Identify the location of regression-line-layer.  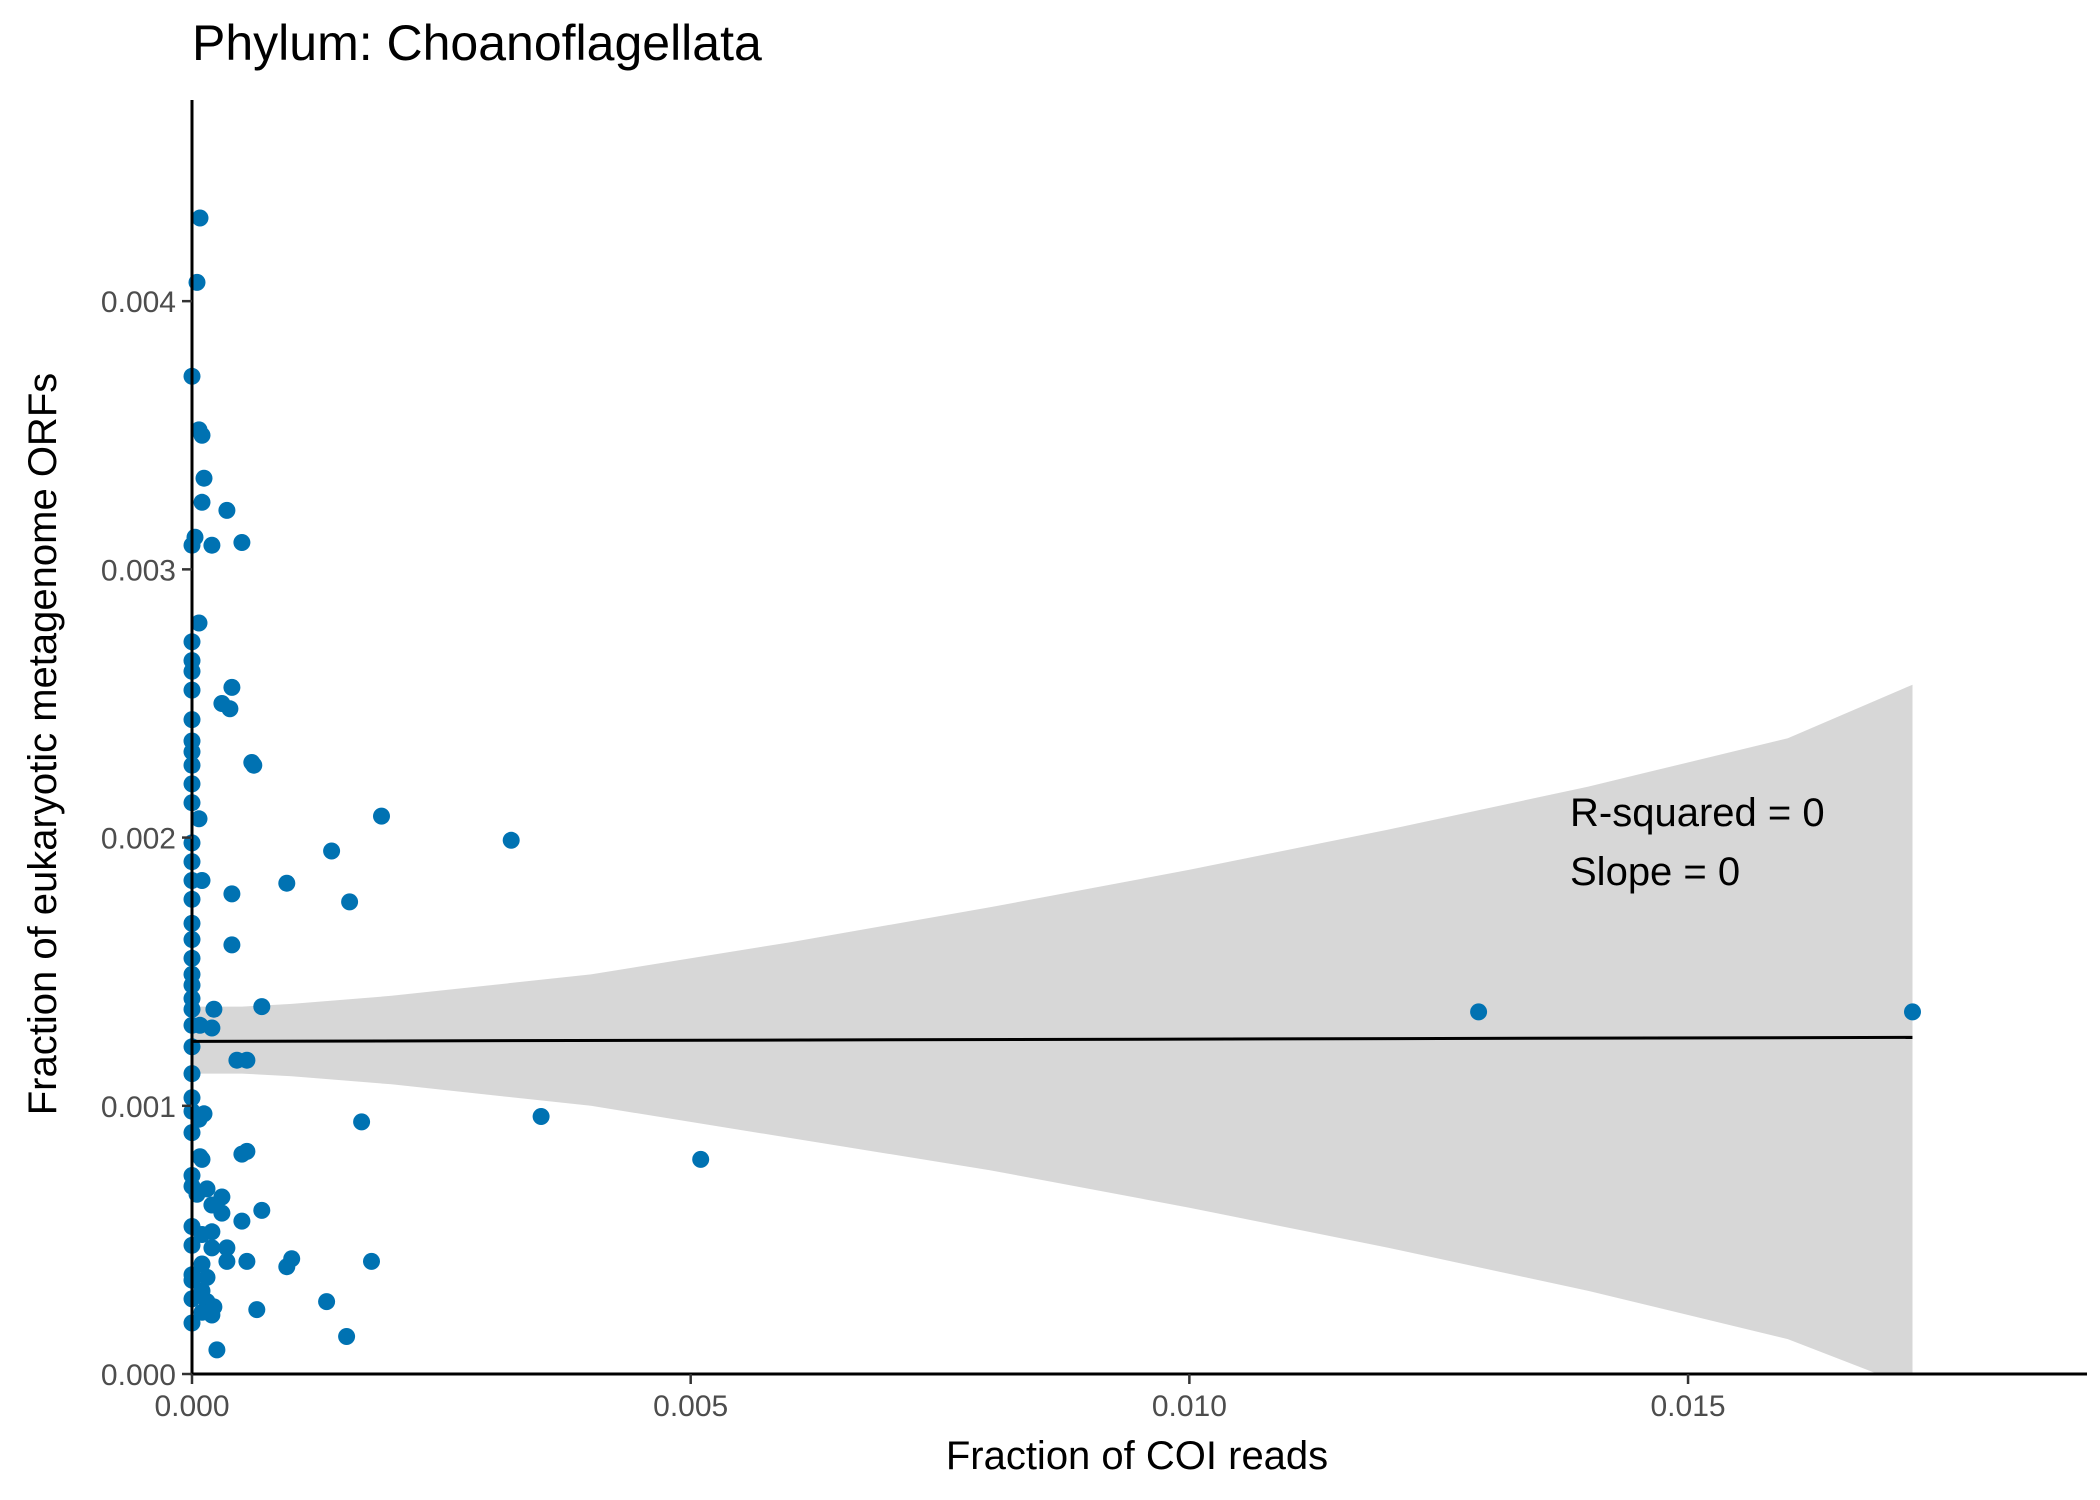
(1052, 1039).